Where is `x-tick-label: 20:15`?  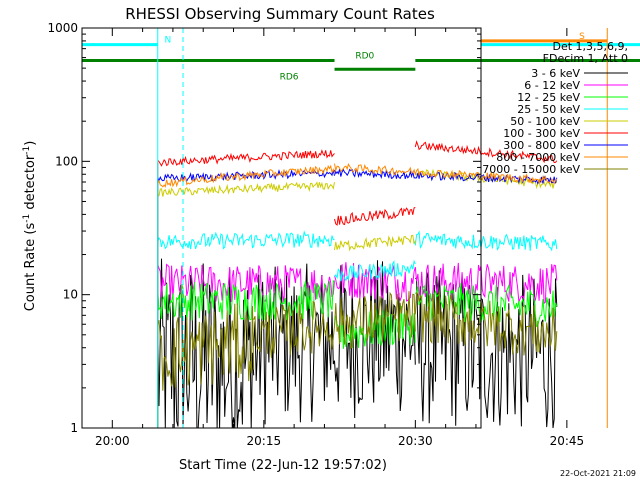
x-tick-label: 20:15 is located at coordinates (264, 441).